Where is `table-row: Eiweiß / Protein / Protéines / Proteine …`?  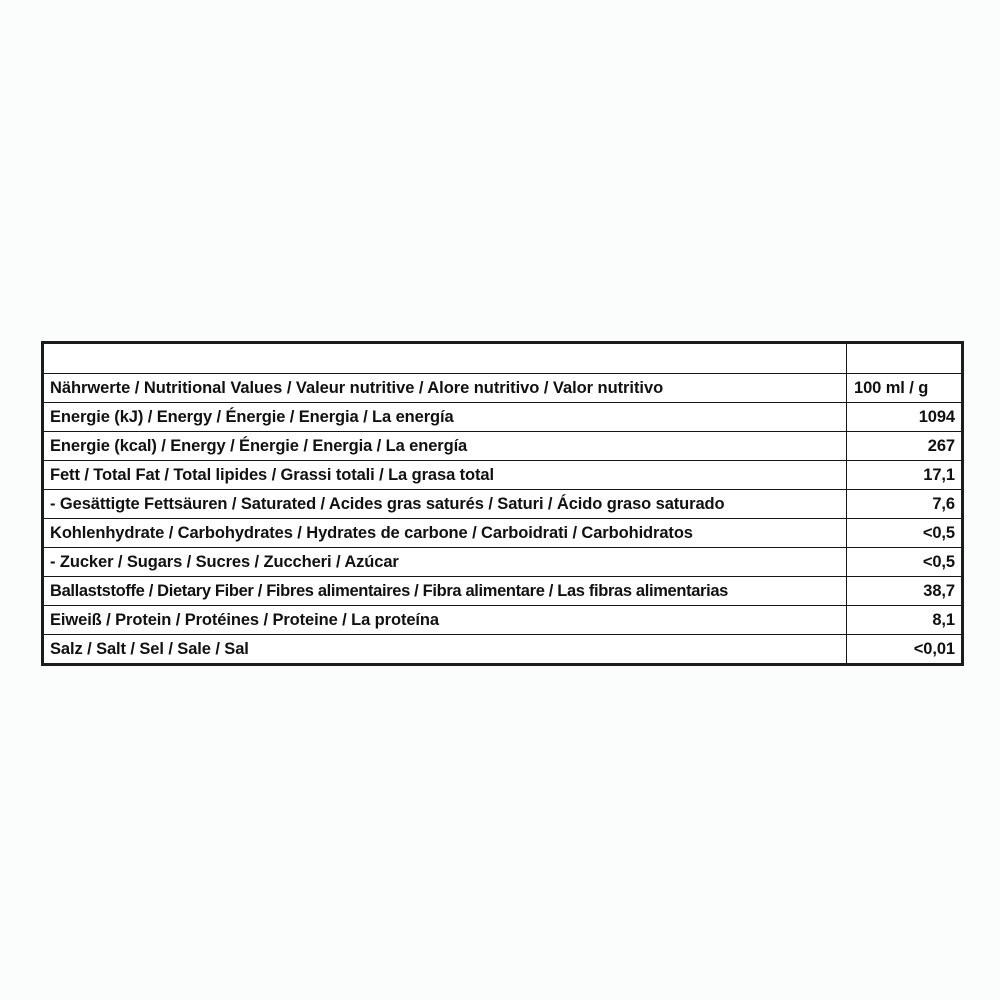
table-row: Eiweiß / Protein / Protéines / Proteine … is located at coordinates (502, 620).